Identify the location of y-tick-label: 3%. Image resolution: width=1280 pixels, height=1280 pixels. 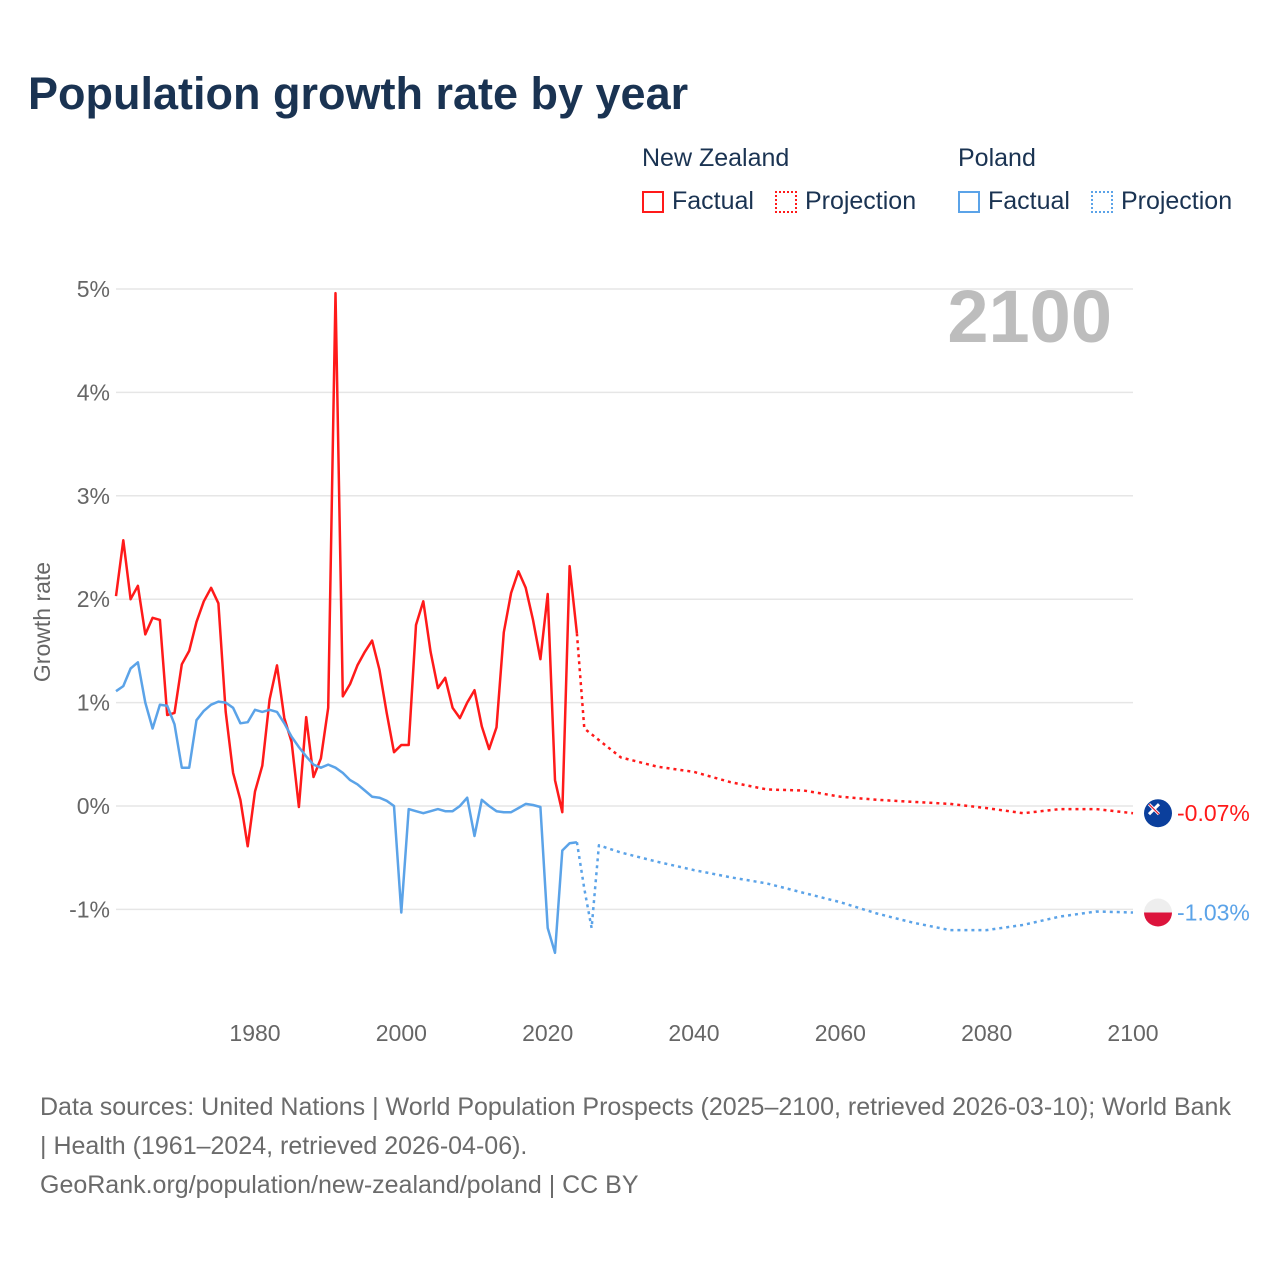
(93, 496).